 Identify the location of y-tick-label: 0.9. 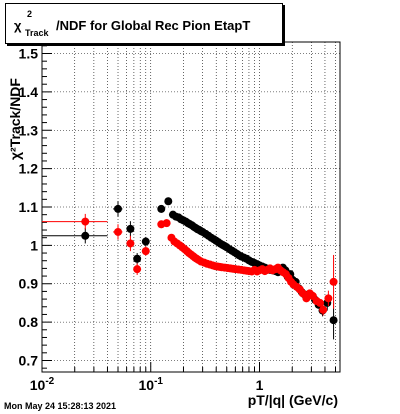
(29, 284).